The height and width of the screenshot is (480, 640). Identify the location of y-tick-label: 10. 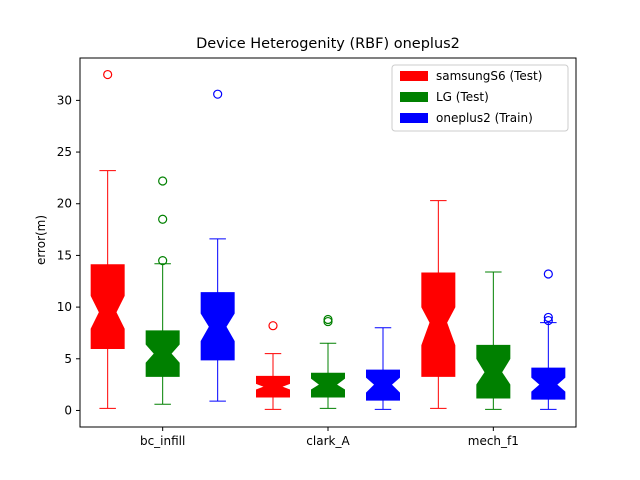
(64, 307).